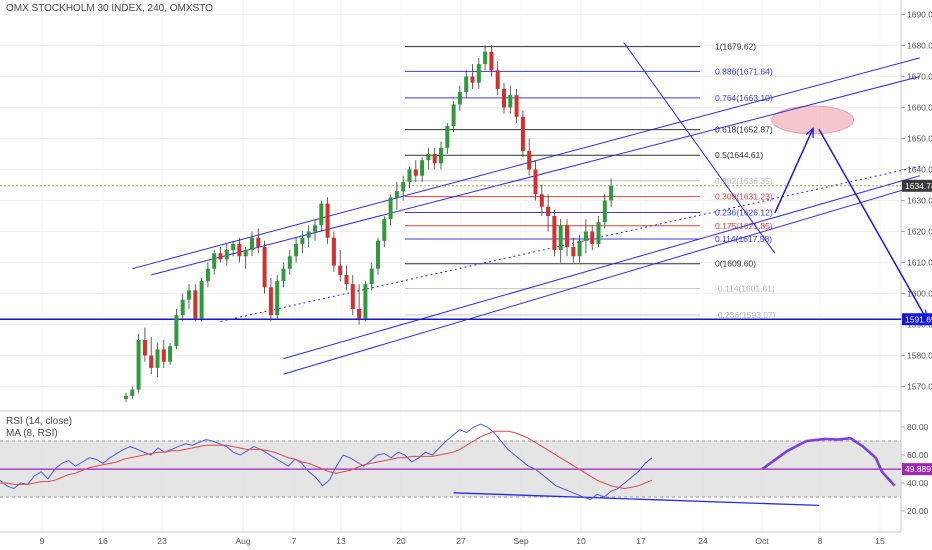 This screenshot has height=550, width=932. I want to click on time-tick-label: 17, so click(641, 541).